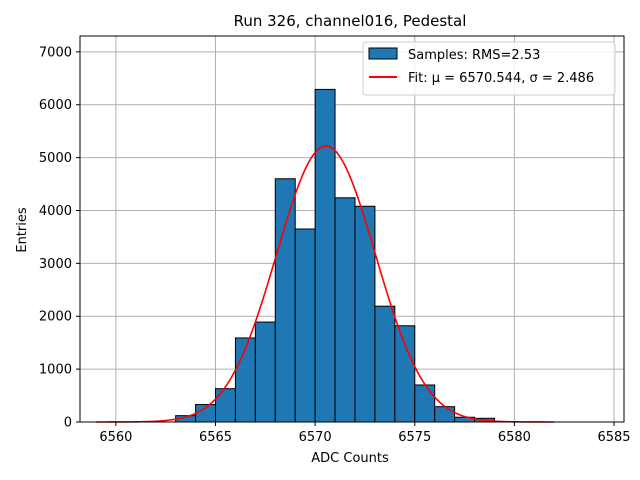 Image resolution: width=640 pixels, height=480 pixels. Describe the element at coordinates (514, 437) in the screenshot. I see `x-tick-label: 6580` at that location.